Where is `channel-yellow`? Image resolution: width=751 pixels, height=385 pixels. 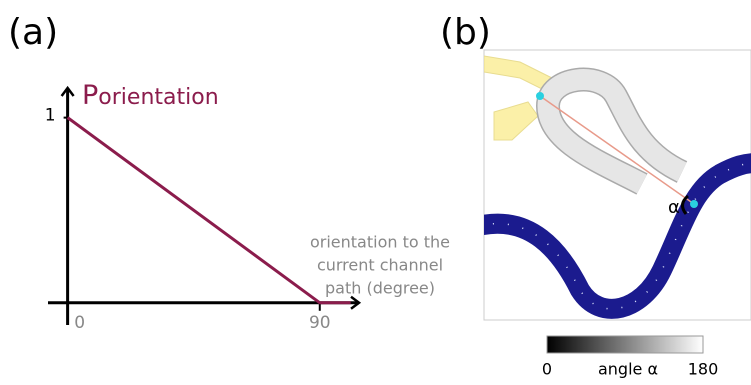
channel-yellow is located at coordinates (516, 121).